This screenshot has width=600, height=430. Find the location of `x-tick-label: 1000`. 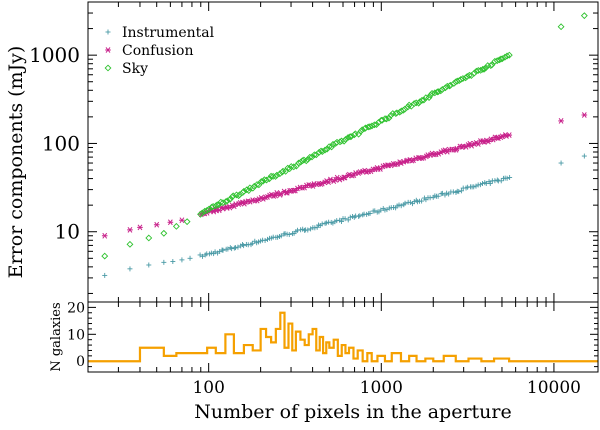

x-tick-label: 1000 is located at coordinates (381, 388).